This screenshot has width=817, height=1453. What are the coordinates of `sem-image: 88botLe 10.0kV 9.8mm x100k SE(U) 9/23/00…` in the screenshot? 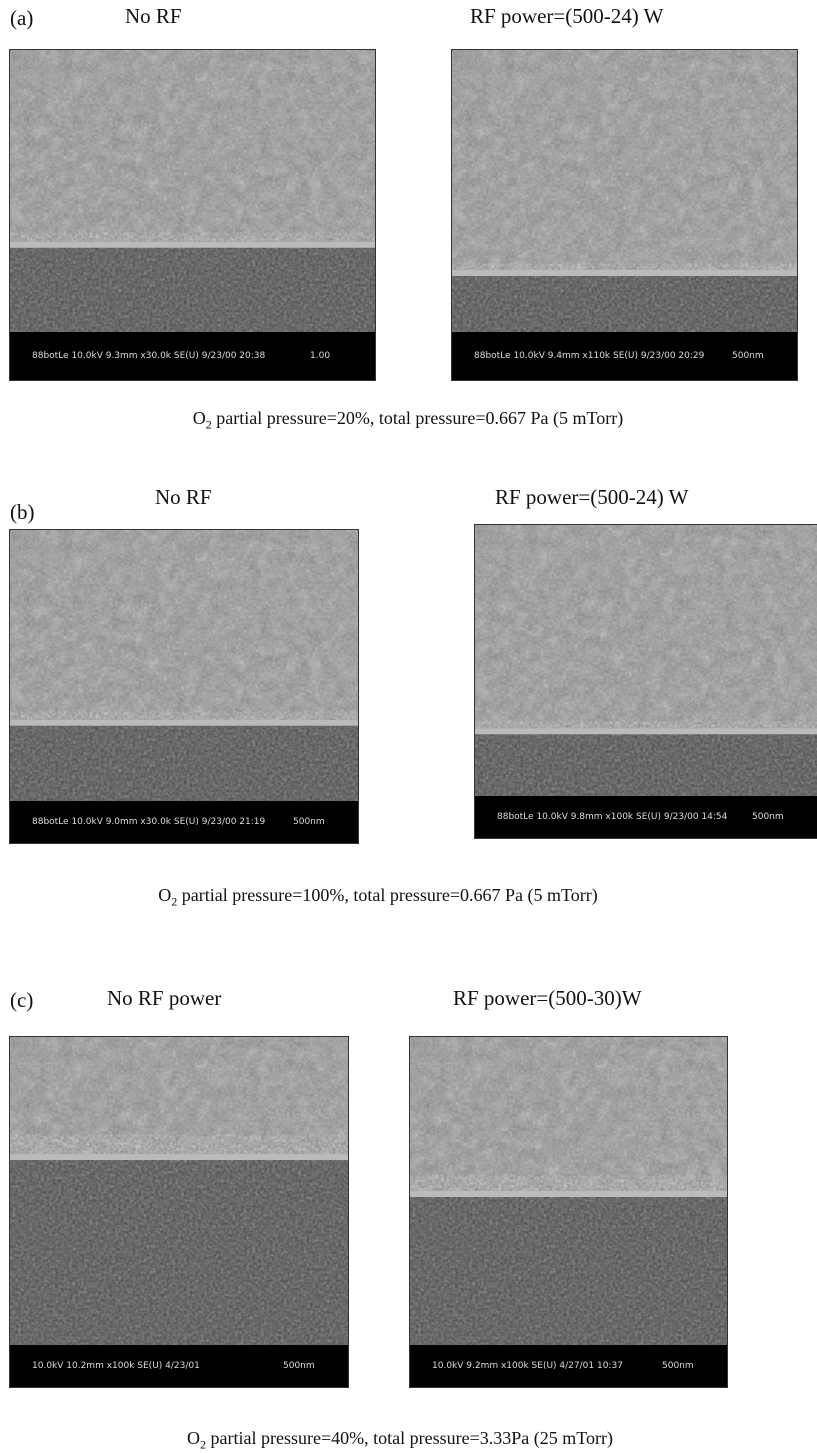 It's located at (645, 681).